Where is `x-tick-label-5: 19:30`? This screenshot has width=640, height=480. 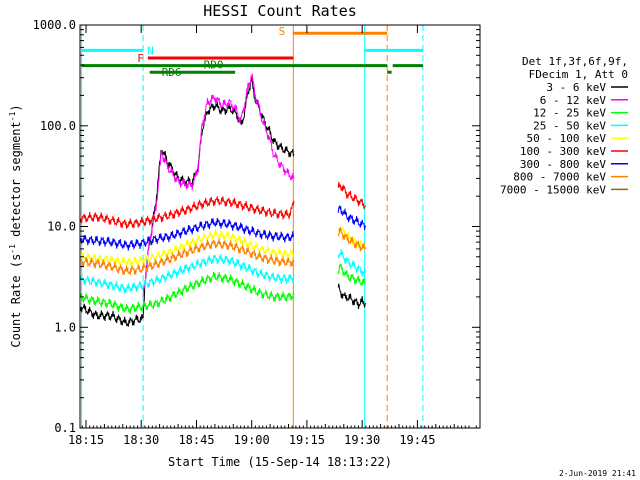 x-tick-label-5: 19:30 is located at coordinates (362, 440).